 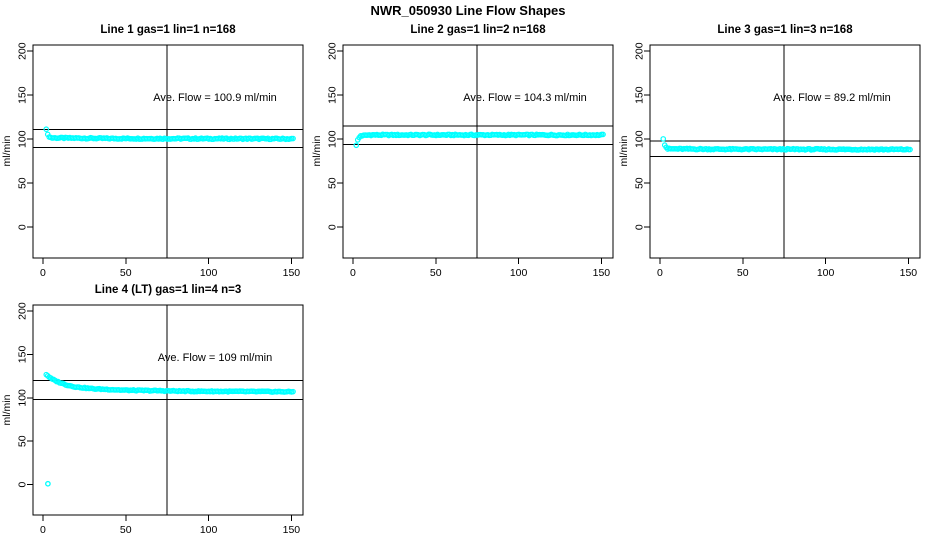 What do you see at coordinates (215, 98) in the screenshot?
I see `ave-flow-annotation: Ave. Flow = 100.9 ml/min` at bounding box center [215, 98].